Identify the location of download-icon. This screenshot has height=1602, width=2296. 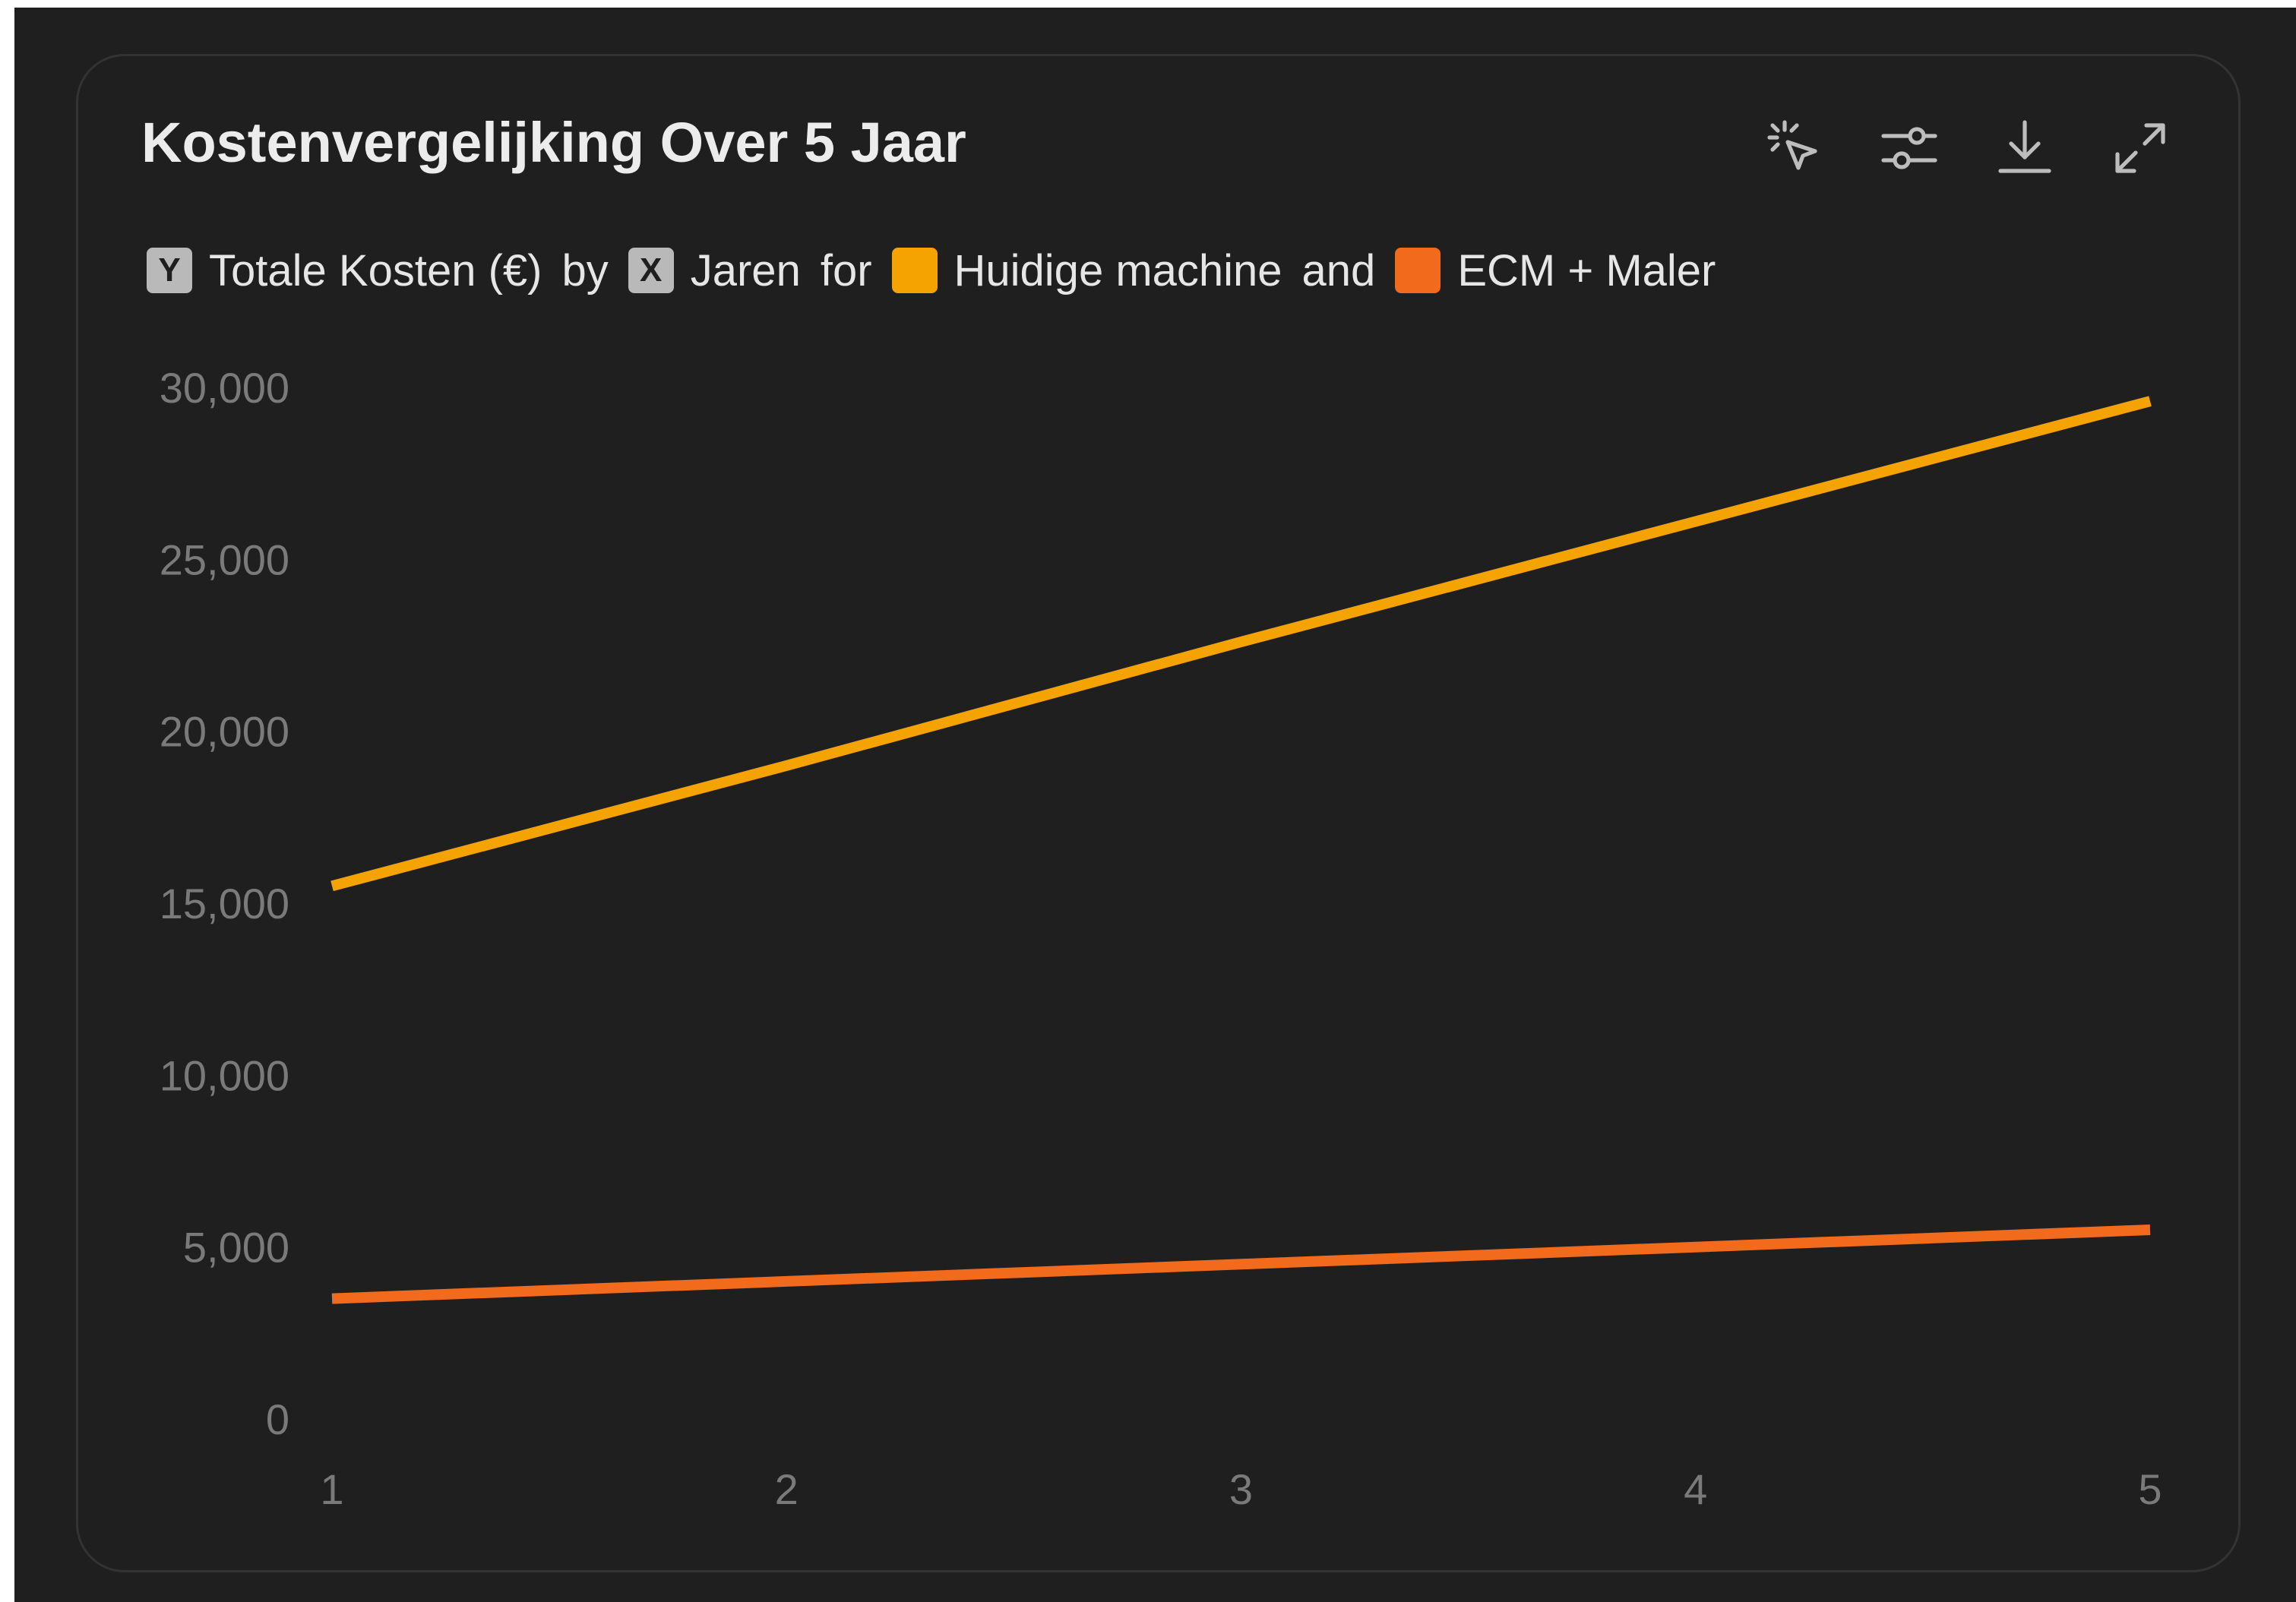
(2024, 146).